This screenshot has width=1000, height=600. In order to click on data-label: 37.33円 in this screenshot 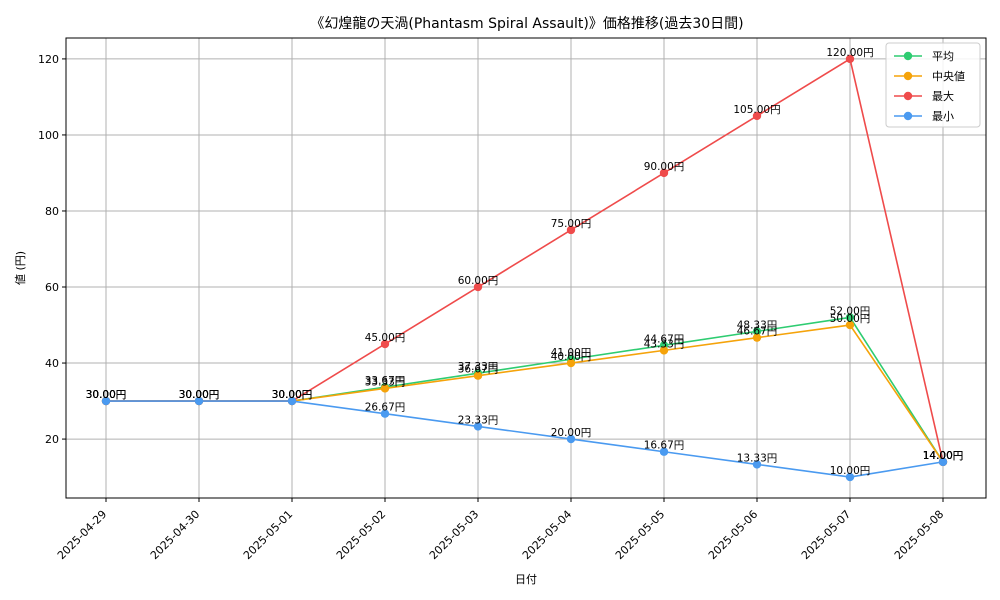, I will do `click(478, 367)`.